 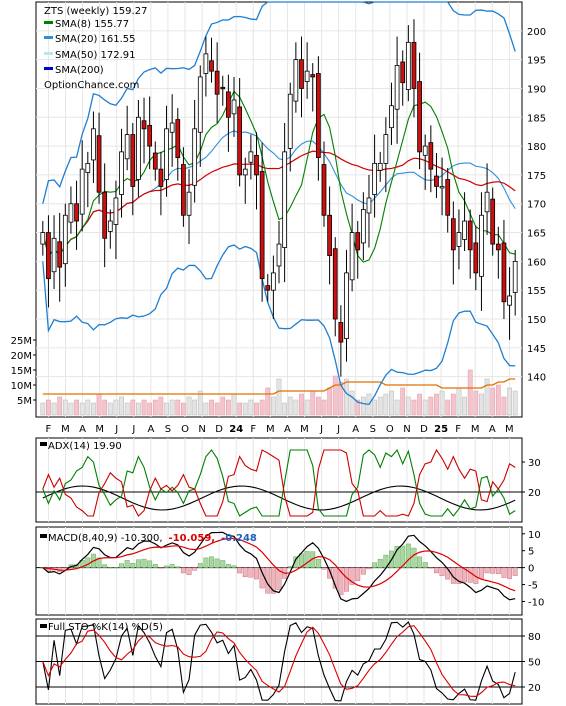 What do you see at coordinates (279, 661) in the screenshot?
I see `sto-d-line` at bounding box center [279, 661].